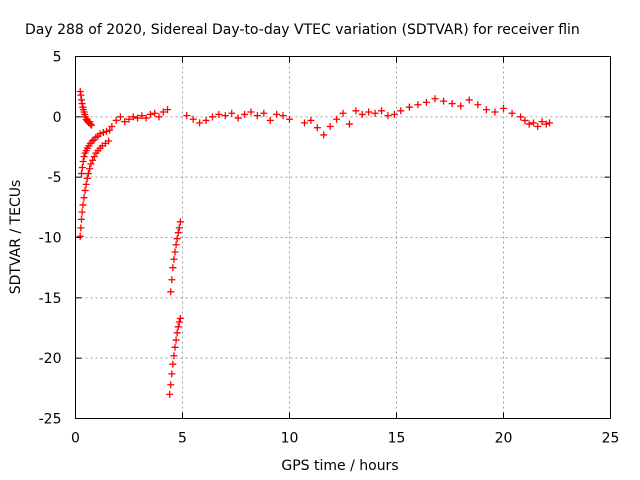  Describe the element at coordinates (339, 466) in the screenshot. I see `x-axis-label: GPS time / hours` at that location.